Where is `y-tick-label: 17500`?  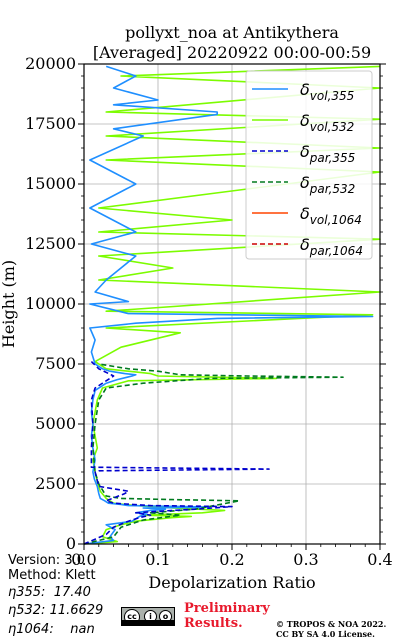 y-tick-label: 17500 is located at coordinates (50, 123).